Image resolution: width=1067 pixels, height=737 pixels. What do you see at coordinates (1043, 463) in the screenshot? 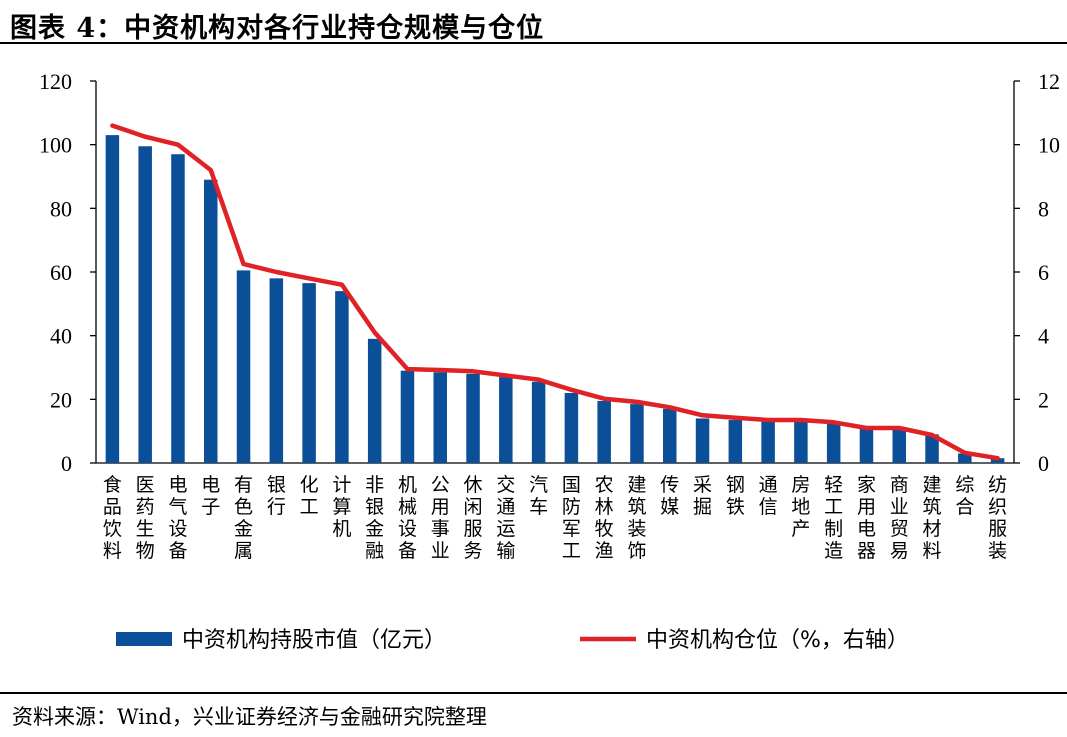
I see `right-tick-label: 0` at bounding box center [1043, 463].